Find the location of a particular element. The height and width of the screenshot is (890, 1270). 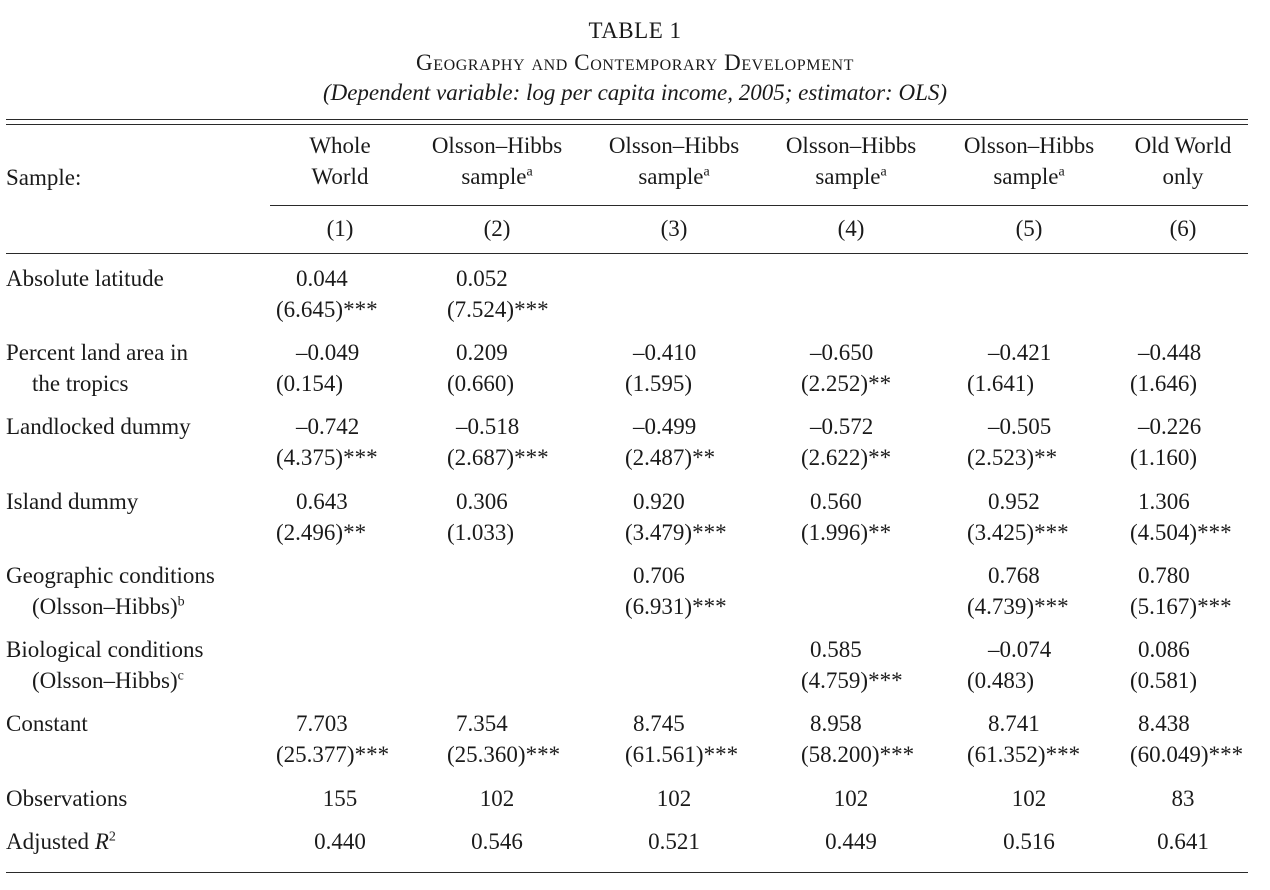

t-statistic-cell: (25.377)*** is located at coordinates (333, 754).